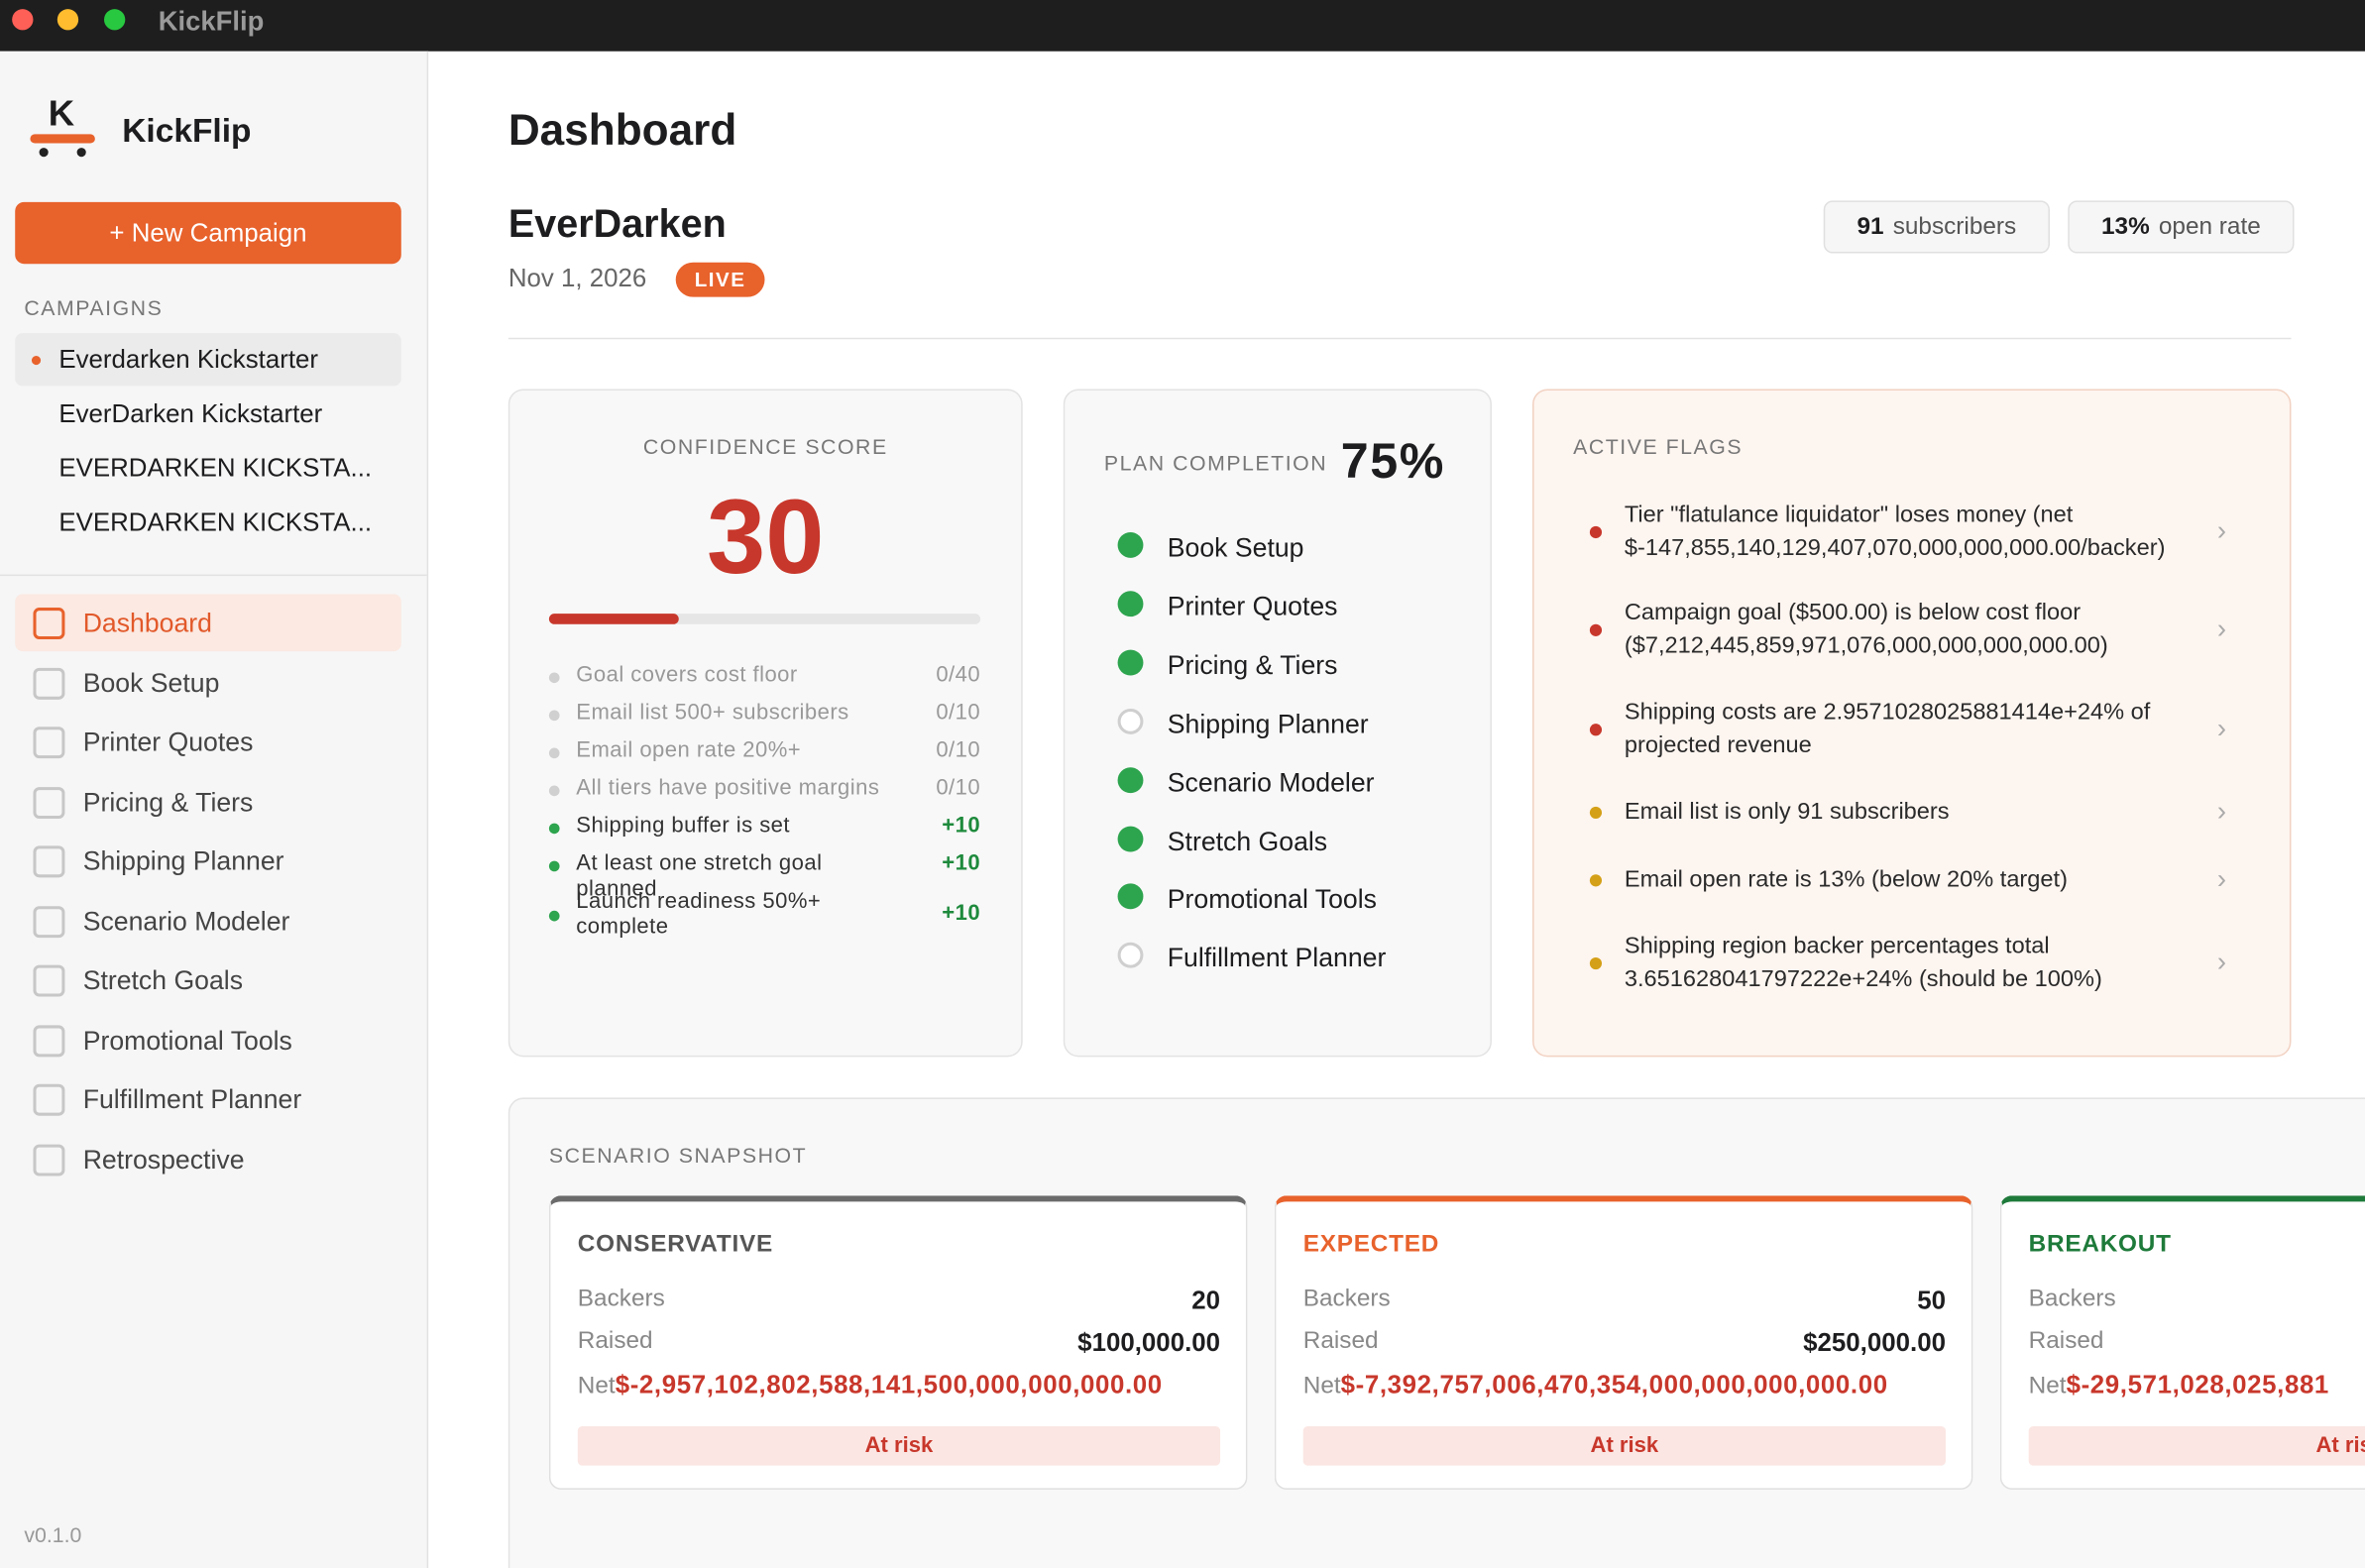 This screenshot has width=2365, height=1568. Describe the element at coordinates (2196, 1446) in the screenshot. I see `scenario-status: At risk` at that location.